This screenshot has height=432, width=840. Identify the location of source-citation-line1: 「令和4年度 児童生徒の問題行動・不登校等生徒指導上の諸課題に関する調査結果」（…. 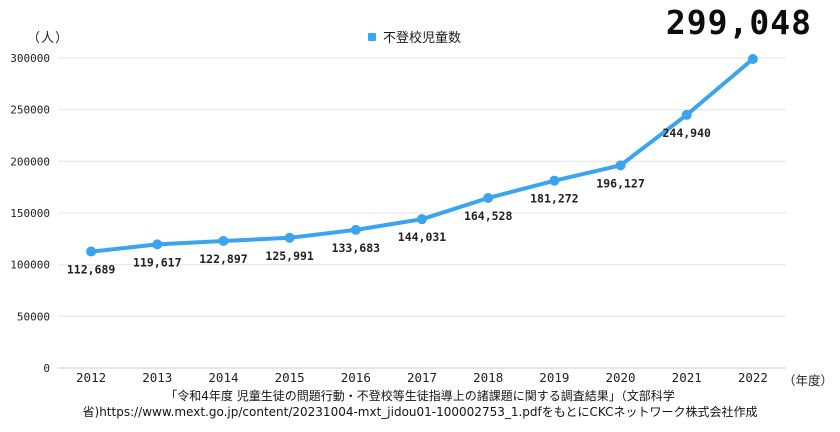
(420, 396).